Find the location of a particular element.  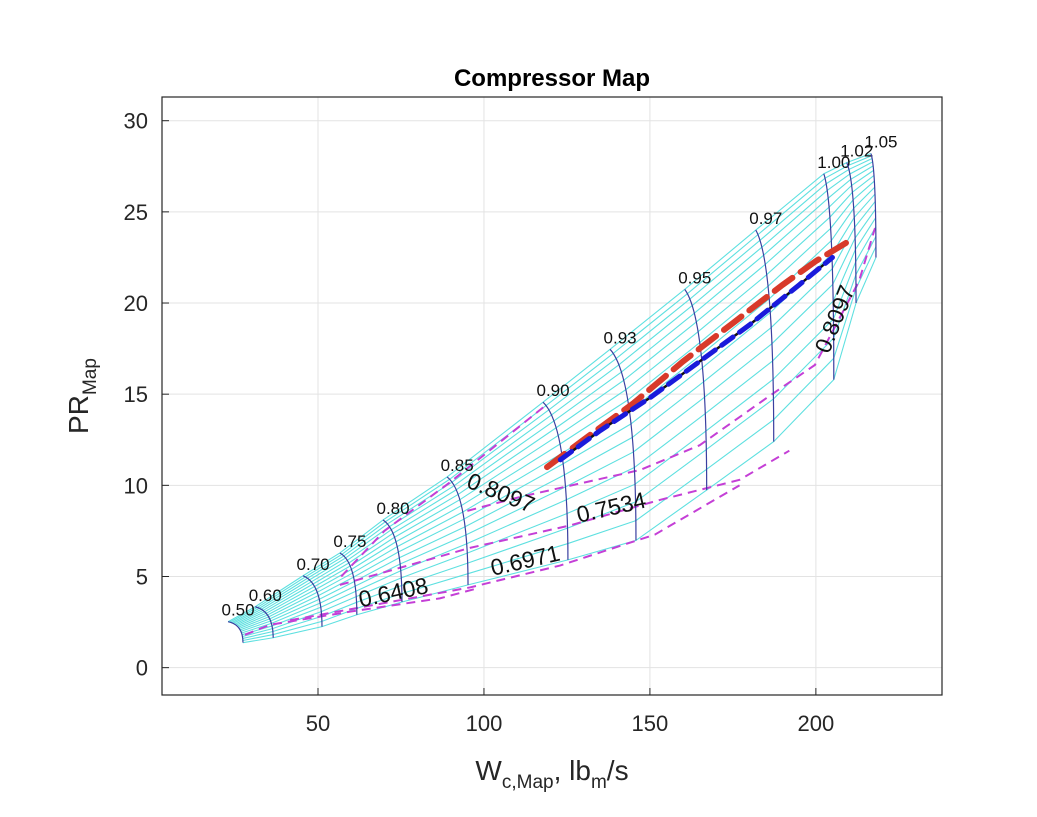

y-axis-label: PRMap is located at coordinates (82, 396).